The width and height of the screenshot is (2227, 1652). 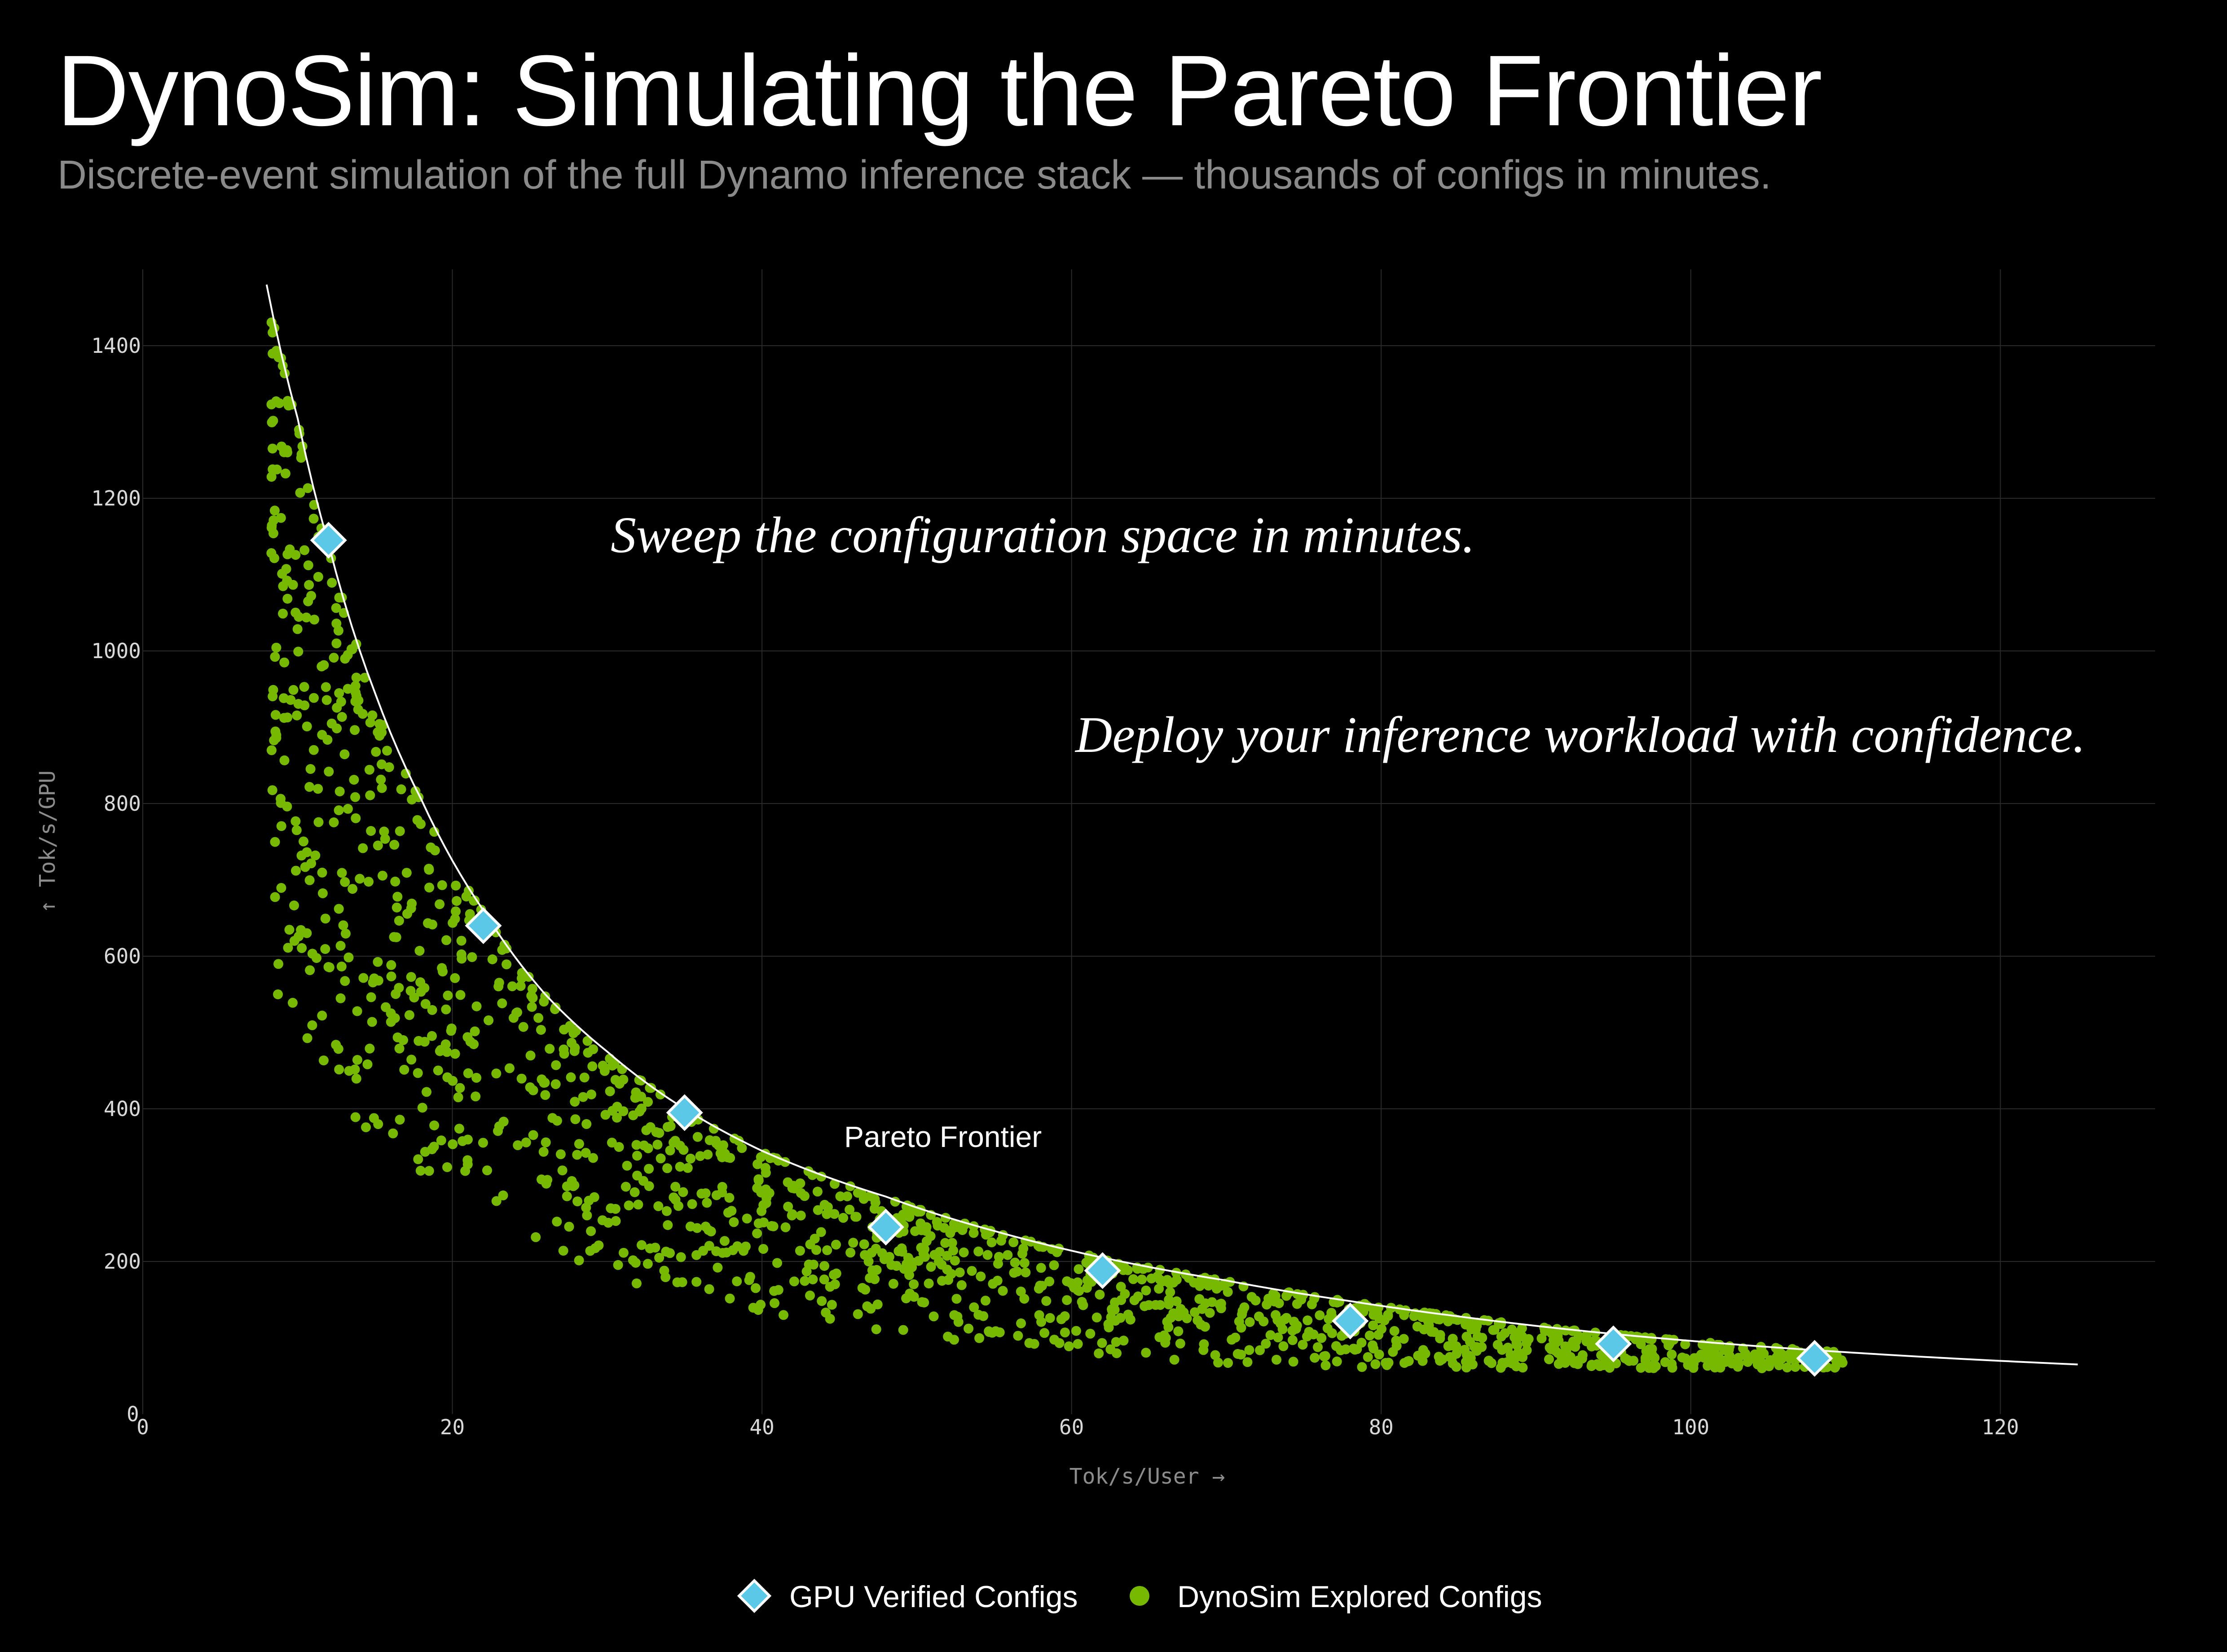 I want to click on x-tick-label: 120, so click(x=2000, y=1427).